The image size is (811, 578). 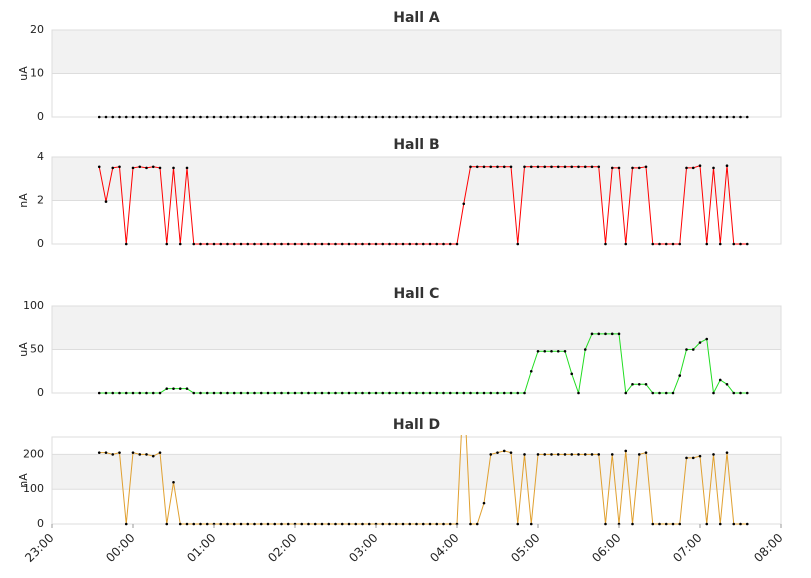 What do you see at coordinates (37, 73) in the screenshot?
I see `y-tick-label: 10` at bounding box center [37, 73].